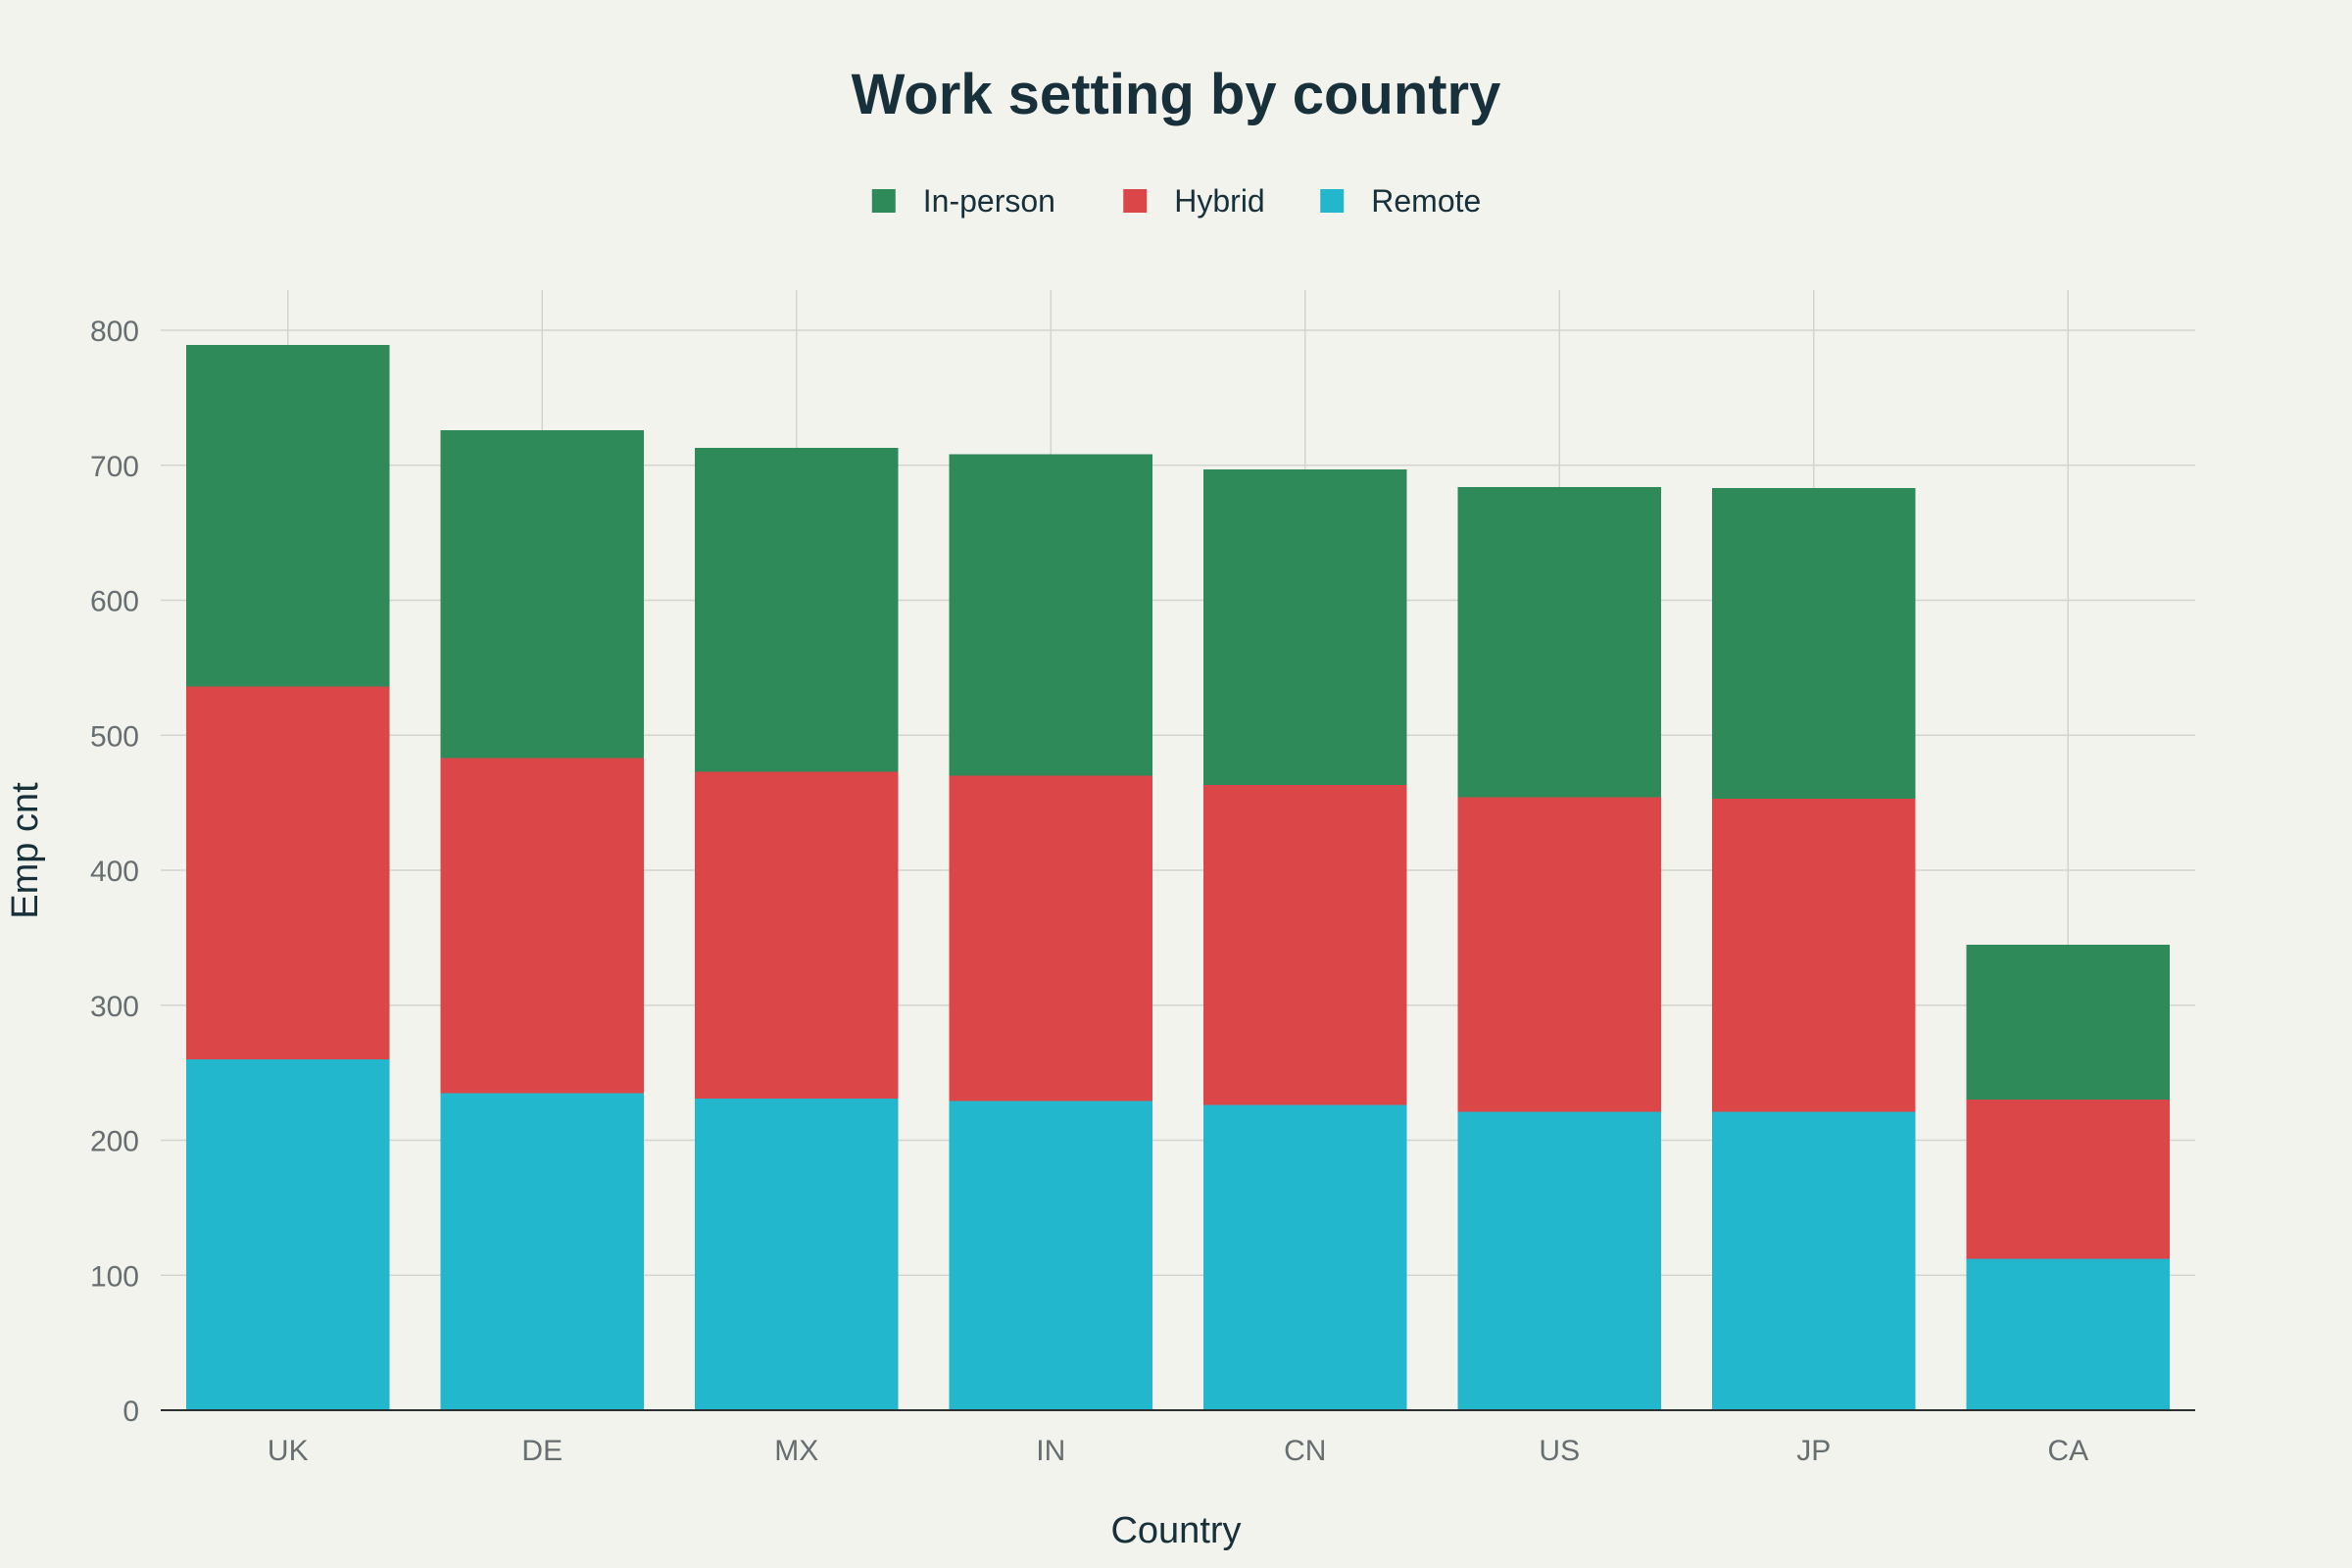  I want to click on bar-in-person-de, so click(542, 594).